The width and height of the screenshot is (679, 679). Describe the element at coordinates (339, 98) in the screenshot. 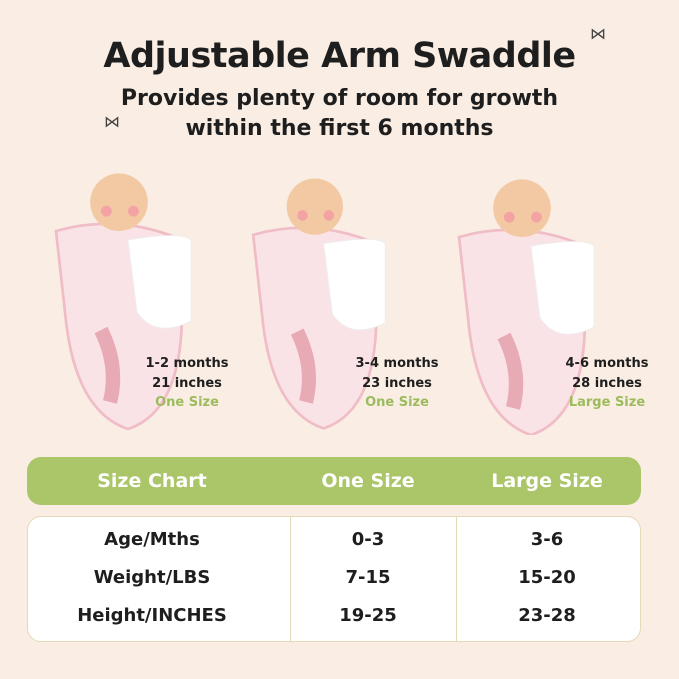

I see `subtitle-line-1: Provides plenty of room for growth` at that location.